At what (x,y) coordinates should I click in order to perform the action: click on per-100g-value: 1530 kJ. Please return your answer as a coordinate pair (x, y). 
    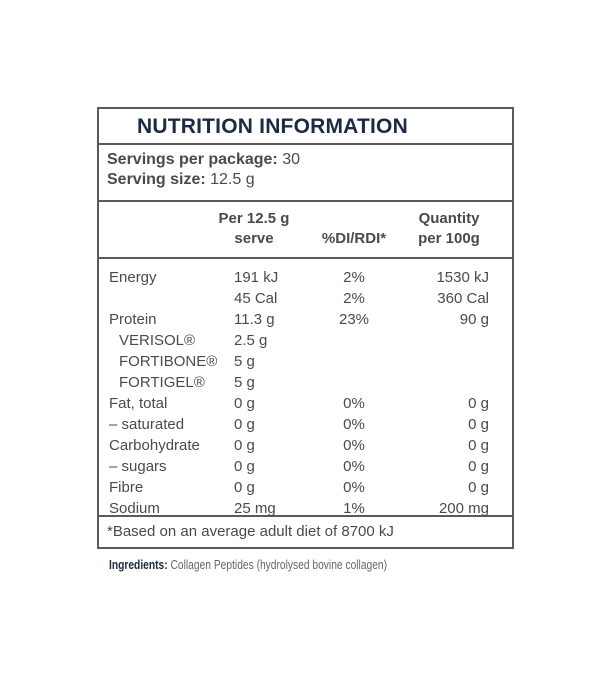
    Looking at the image, I should click on (462, 277).